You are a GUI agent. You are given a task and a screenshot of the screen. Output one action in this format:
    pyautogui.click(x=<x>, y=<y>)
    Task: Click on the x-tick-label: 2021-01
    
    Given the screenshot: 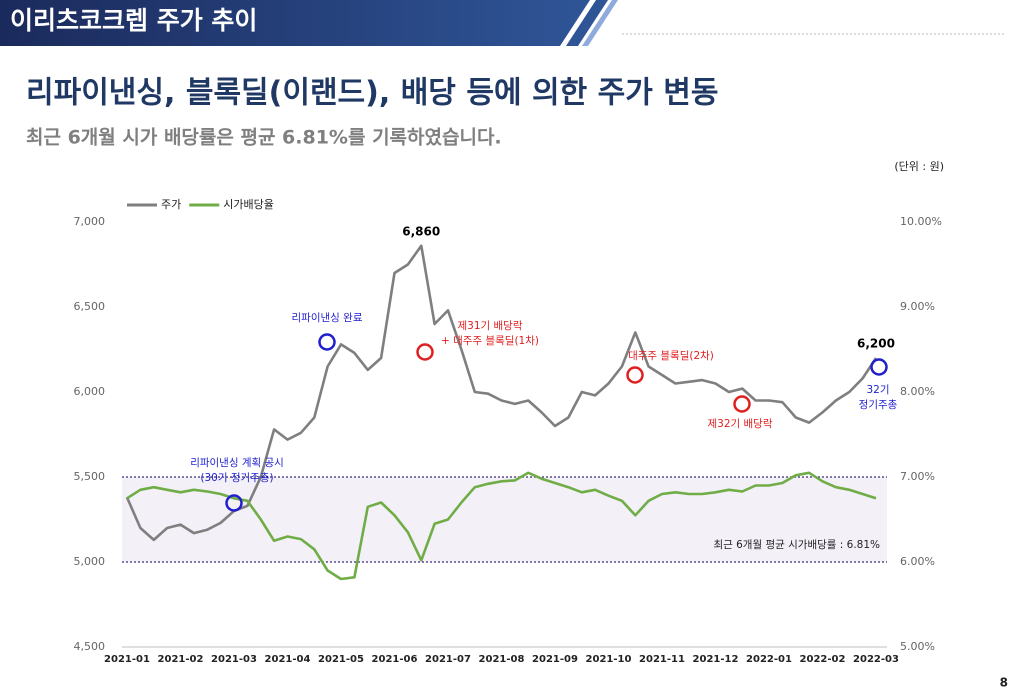 What is the action you would take?
    pyautogui.click(x=127, y=659)
    